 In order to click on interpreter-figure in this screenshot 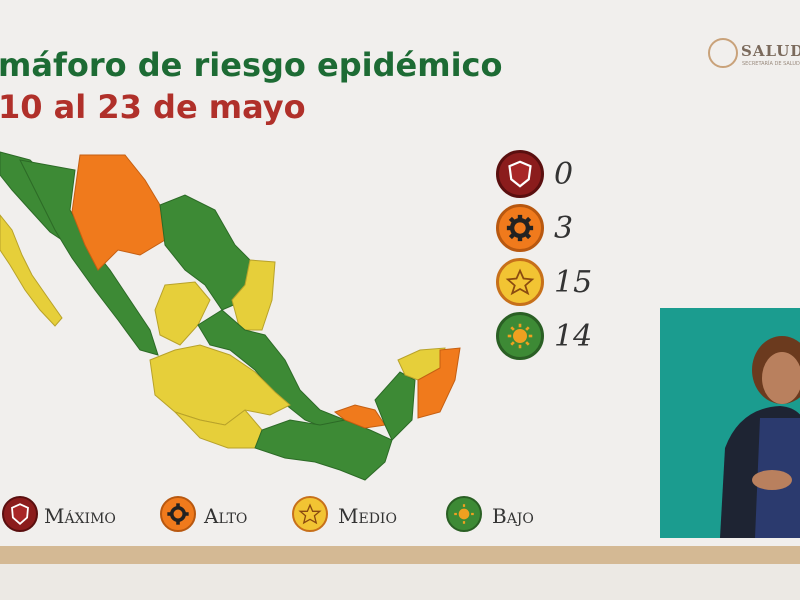, I will do `click(760, 437)`.